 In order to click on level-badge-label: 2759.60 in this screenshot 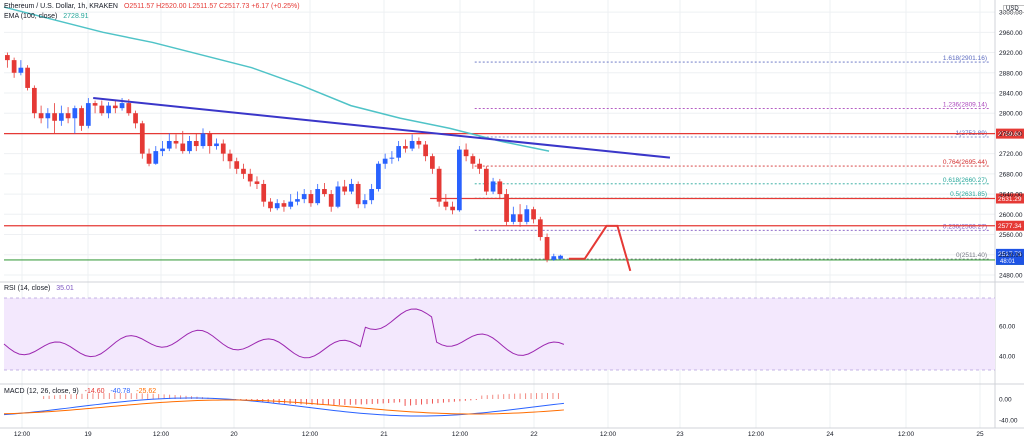, I will do `click(1010, 134)`.